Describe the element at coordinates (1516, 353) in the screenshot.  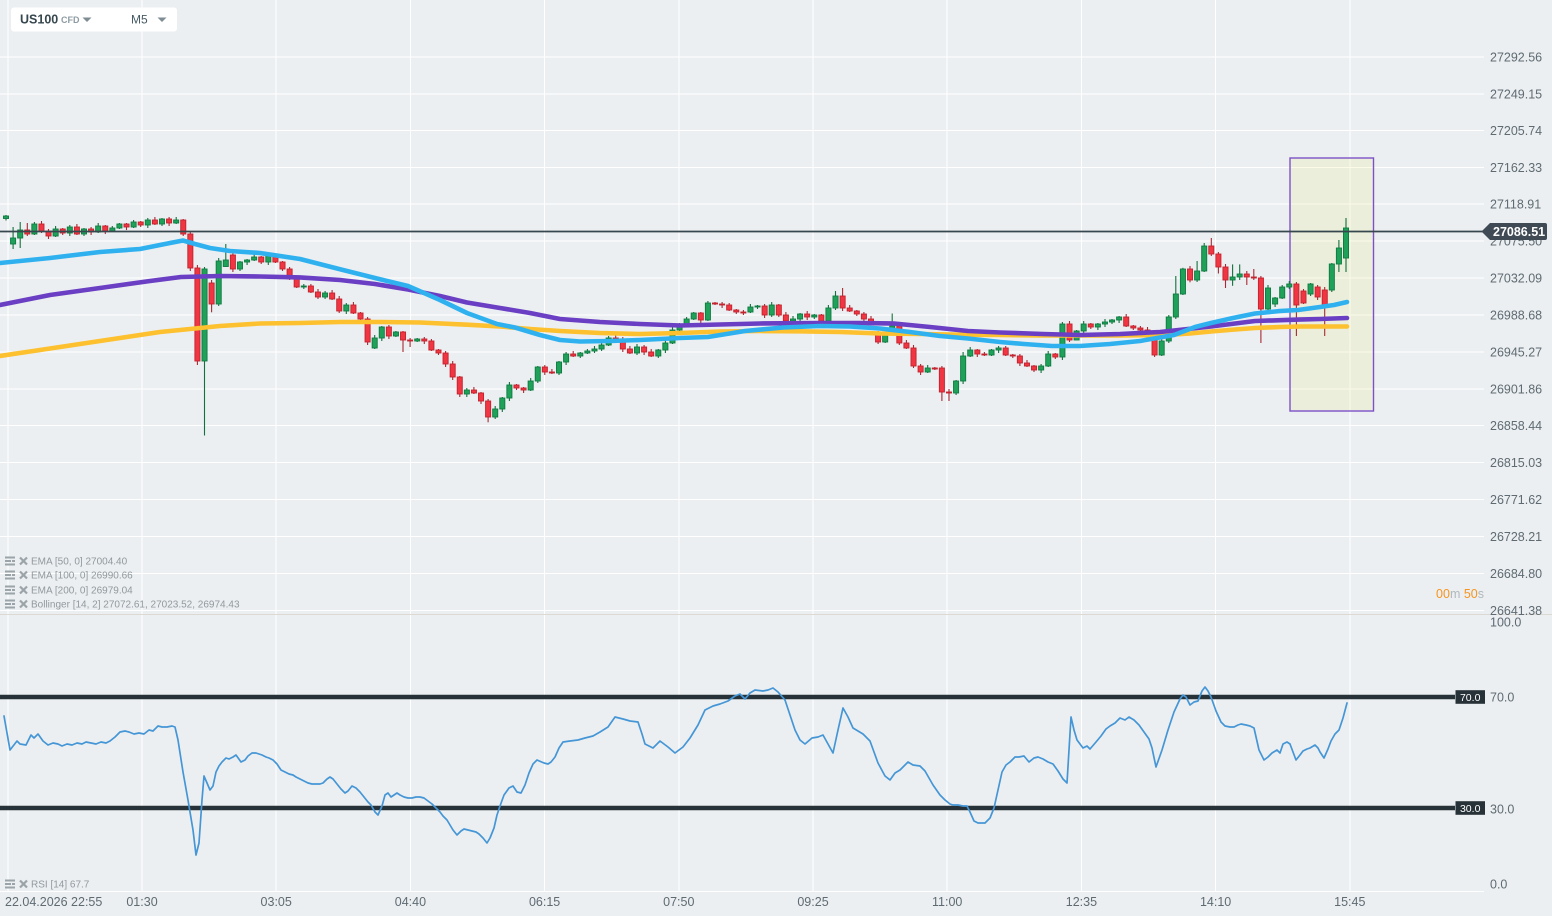
I see `svg-text: 26945.27` at that location.